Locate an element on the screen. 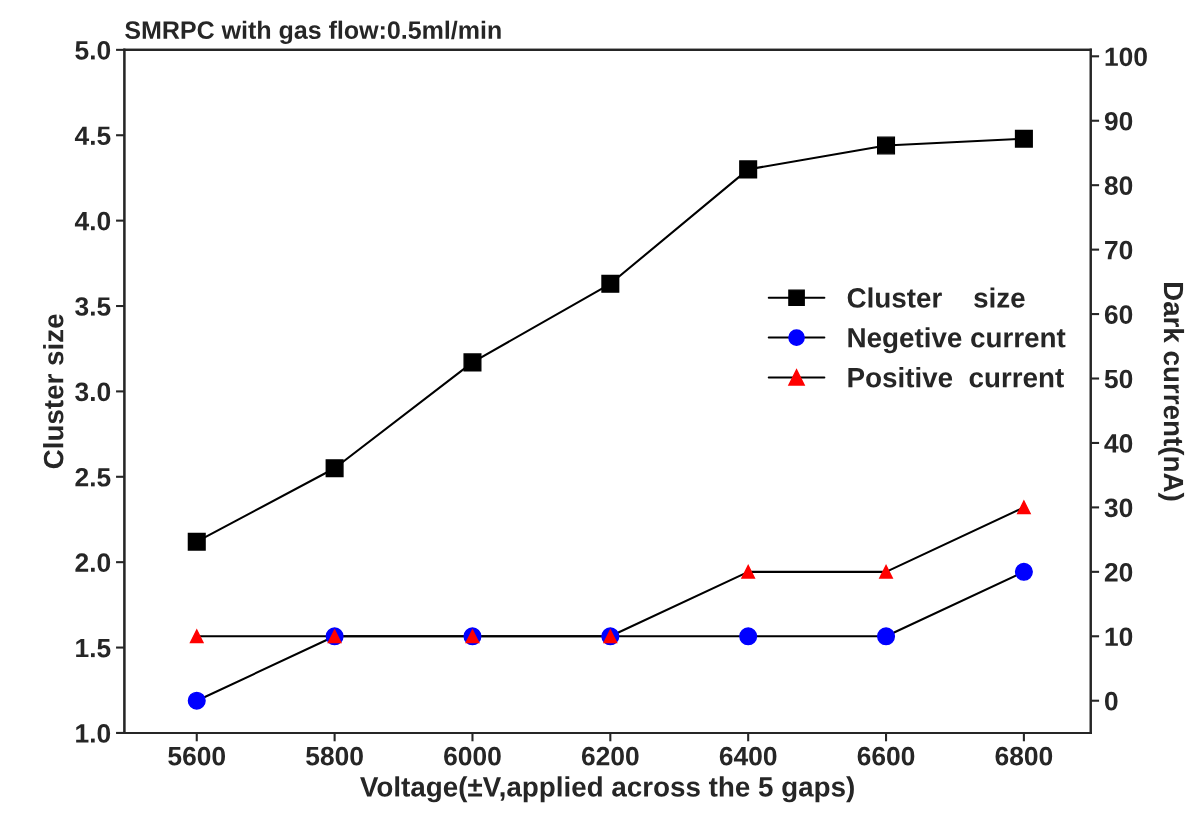 The width and height of the screenshot is (1196, 831). x-tick-label: 5600 is located at coordinates (197, 756).